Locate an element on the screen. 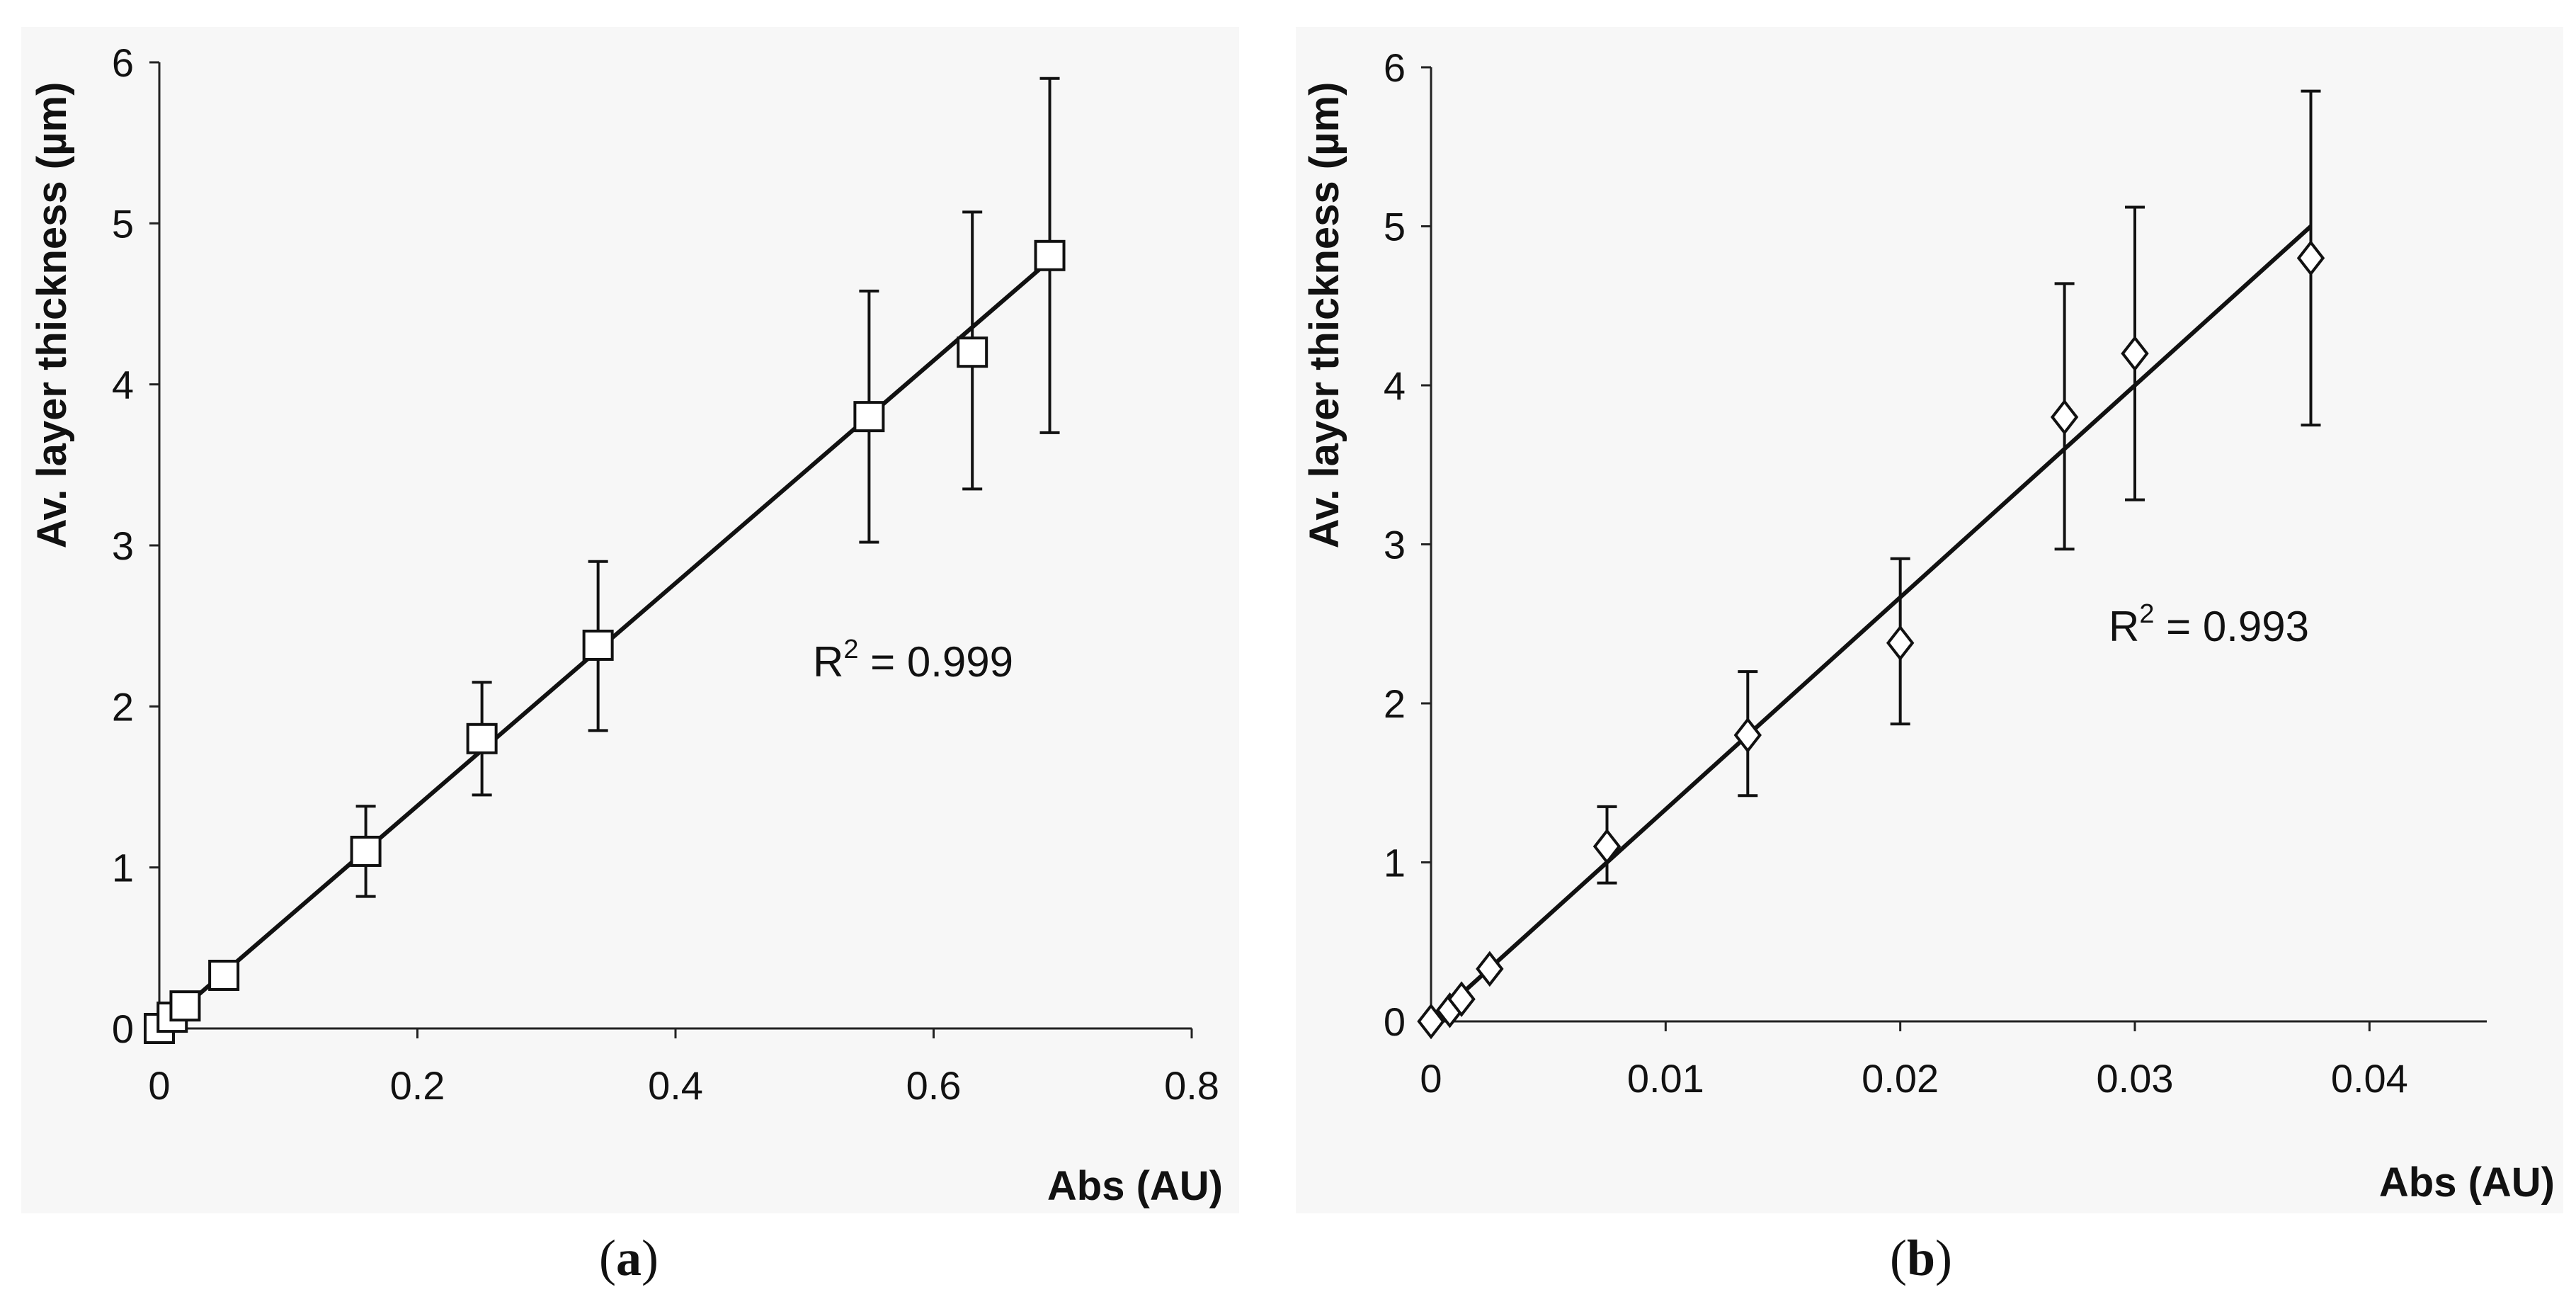 This screenshot has width=2576, height=1304. panel-label-b: b is located at coordinates (1921, 1258).